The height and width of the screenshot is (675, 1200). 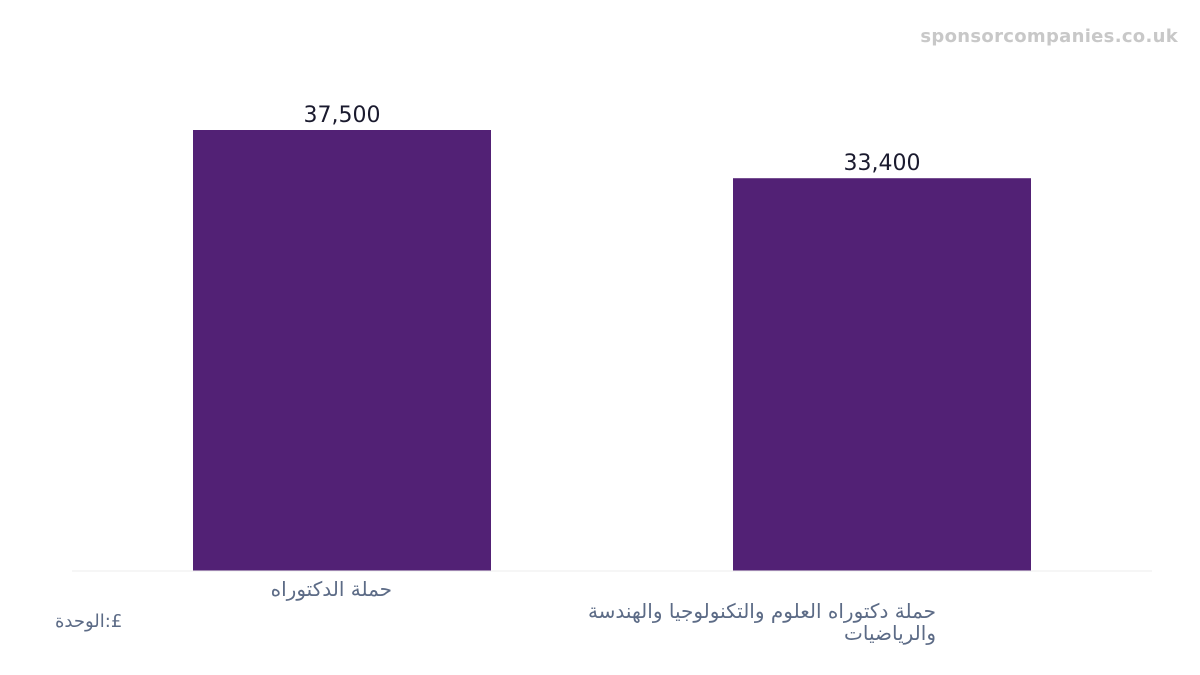 I want to click on unit-label: الوحدة:£, so click(x=89, y=621).